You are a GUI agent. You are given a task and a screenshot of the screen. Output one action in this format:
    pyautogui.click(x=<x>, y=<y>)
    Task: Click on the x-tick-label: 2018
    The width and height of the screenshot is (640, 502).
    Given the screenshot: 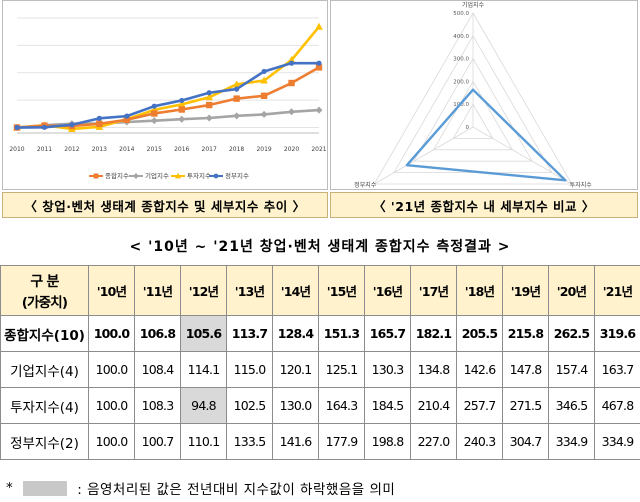 What is the action you would take?
    pyautogui.click(x=236, y=149)
    